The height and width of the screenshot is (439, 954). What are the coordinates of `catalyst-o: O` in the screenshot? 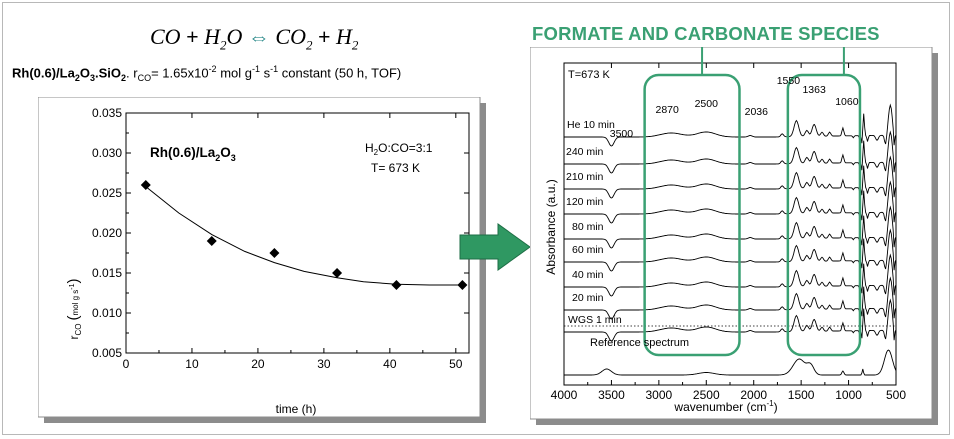 It's located at (84, 73).